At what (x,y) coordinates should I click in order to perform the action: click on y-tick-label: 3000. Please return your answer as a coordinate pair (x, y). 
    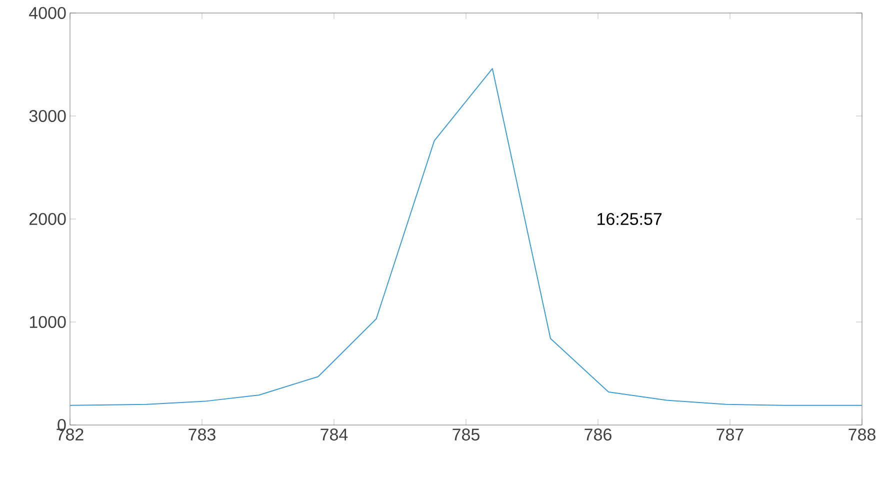
    Looking at the image, I should click on (47, 116).